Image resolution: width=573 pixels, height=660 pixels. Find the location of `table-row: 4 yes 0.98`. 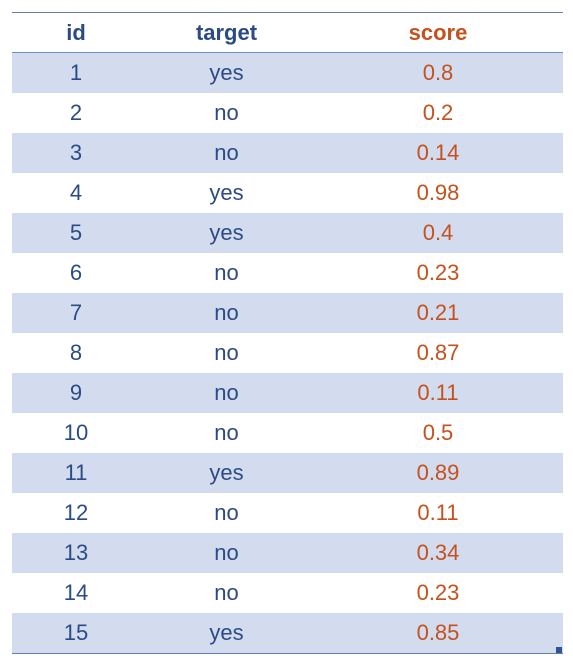

table-row: 4 yes 0.98 is located at coordinates (287, 193).